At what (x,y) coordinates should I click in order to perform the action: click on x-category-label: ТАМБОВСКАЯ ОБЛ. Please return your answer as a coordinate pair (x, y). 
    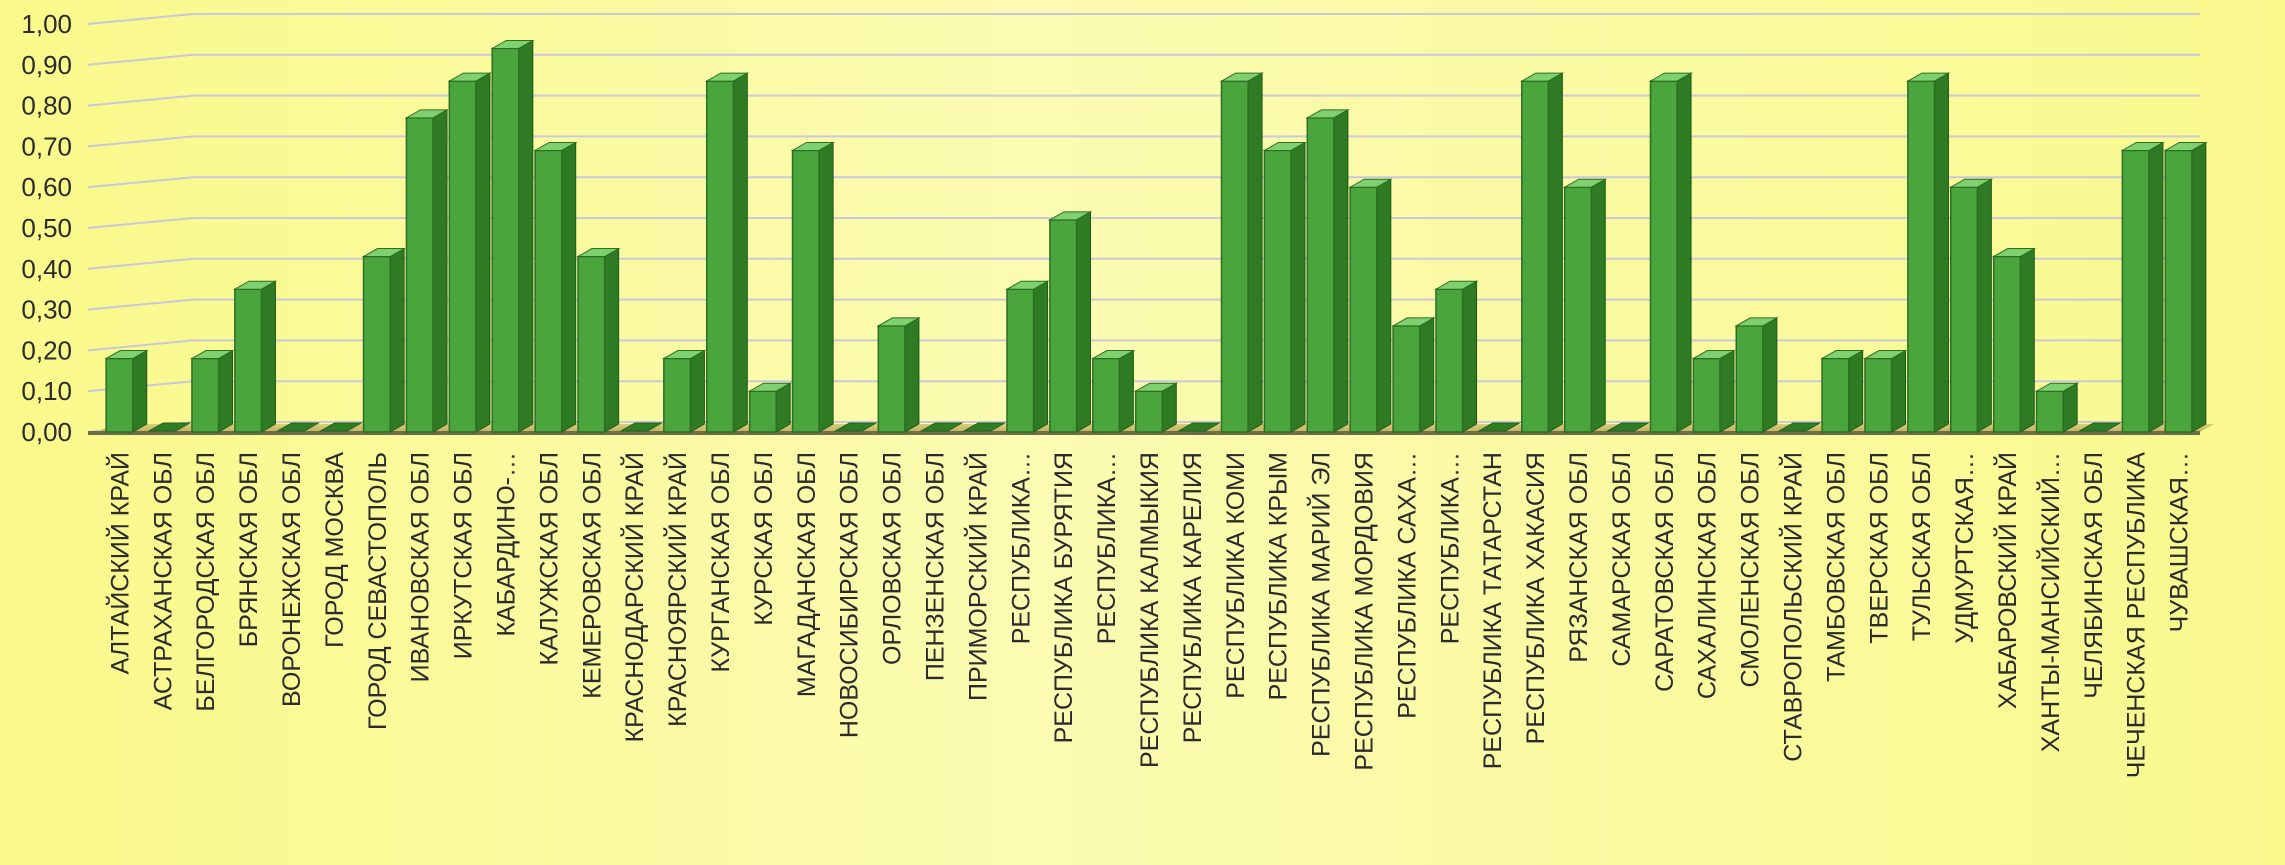
    Looking at the image, I should click on (1836, 567).